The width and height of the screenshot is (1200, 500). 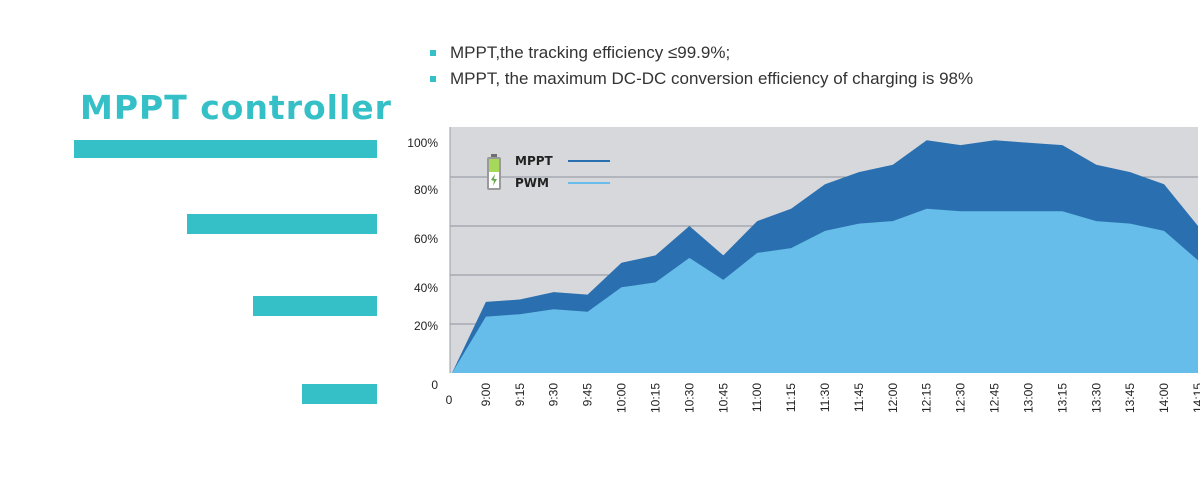 I want to click on x-tick-label: 12:00, so click(x=893, y=398).